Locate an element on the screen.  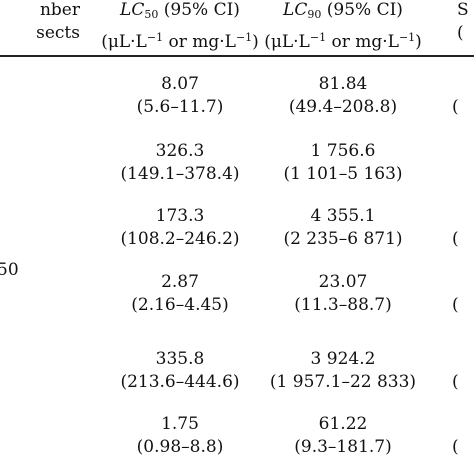
header-slope-line1: S is located at coordinates (463, 10).